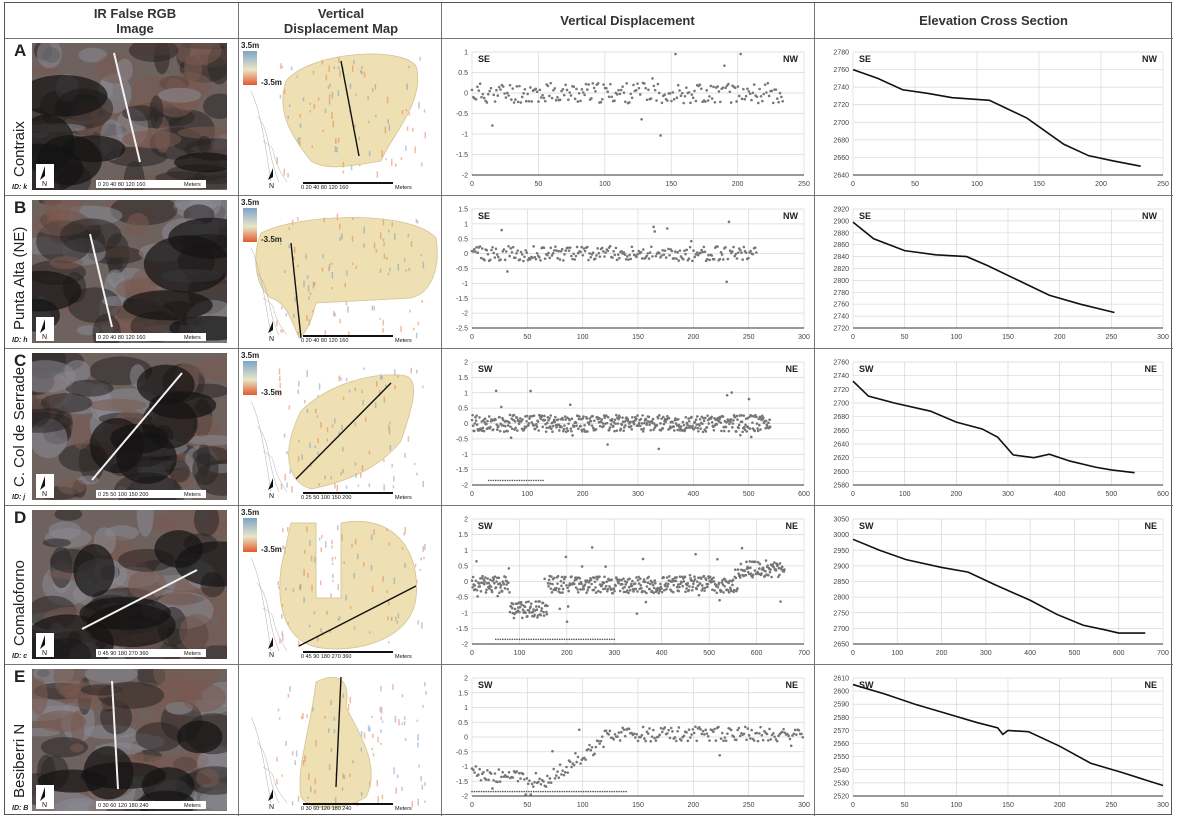  Describe the element at coordinates (462, 629) in the screenshot. I see `y-tick-label: -1.5` at that location.